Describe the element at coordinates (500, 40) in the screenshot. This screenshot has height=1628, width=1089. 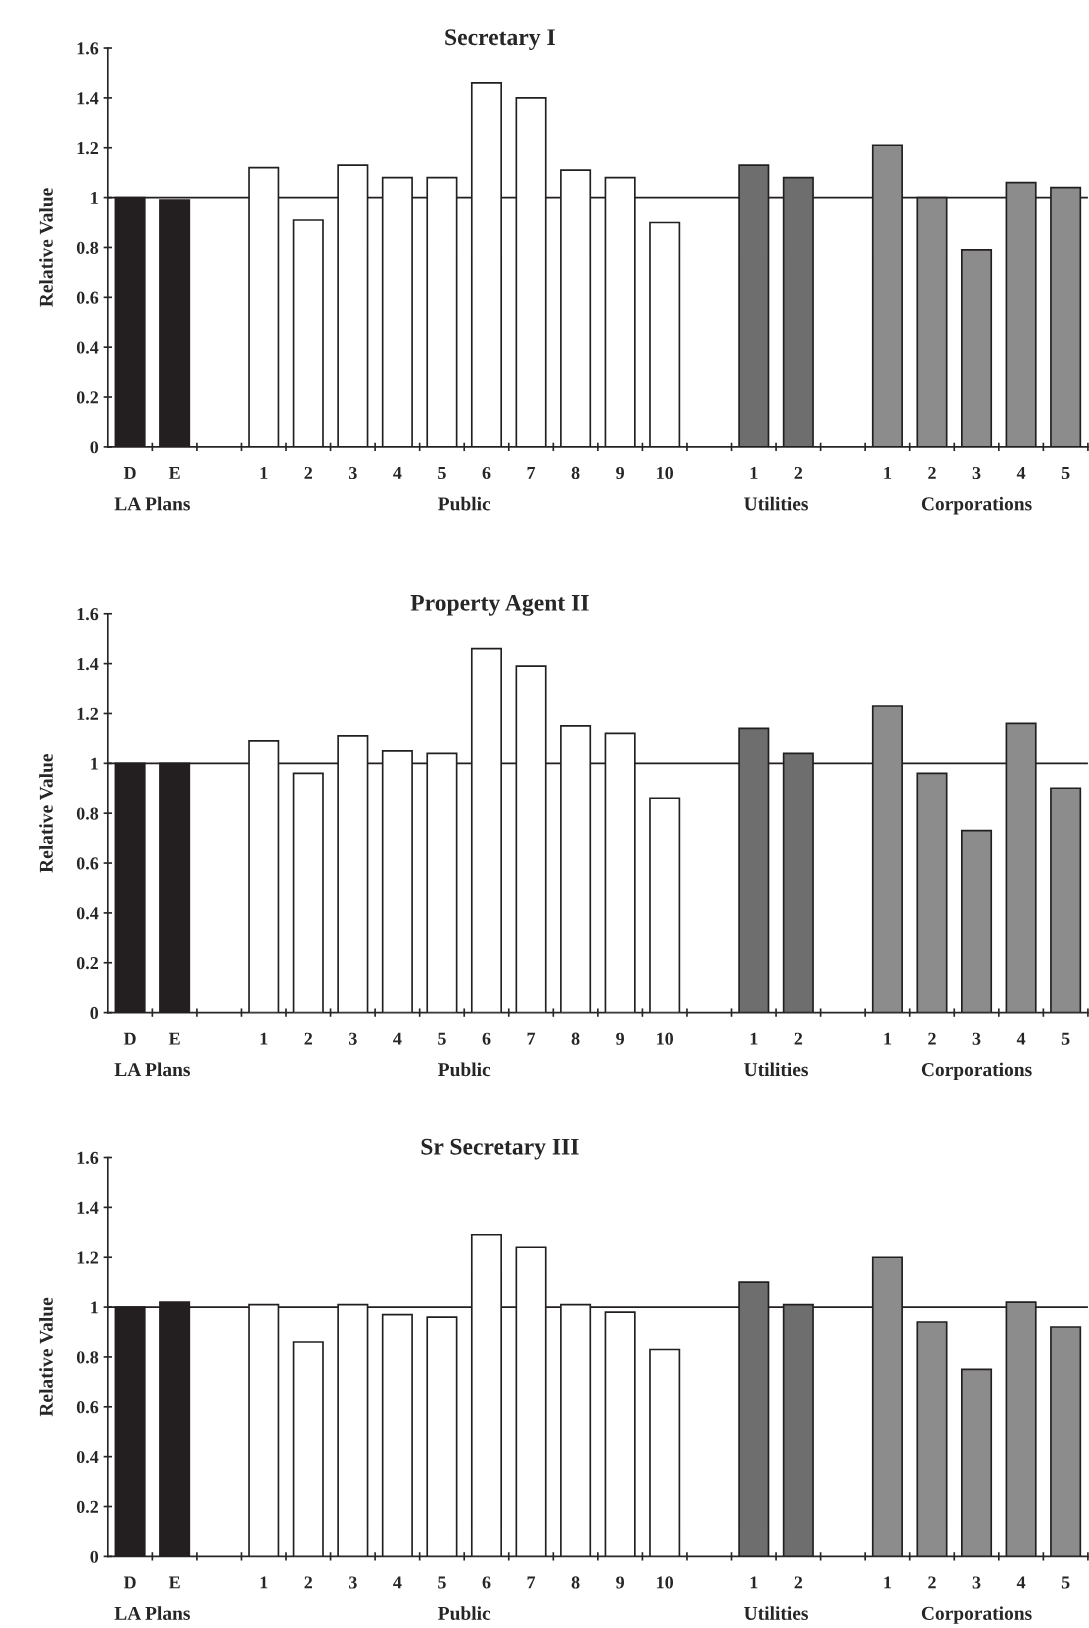
I see `chart-title: Secretary I` at that location.